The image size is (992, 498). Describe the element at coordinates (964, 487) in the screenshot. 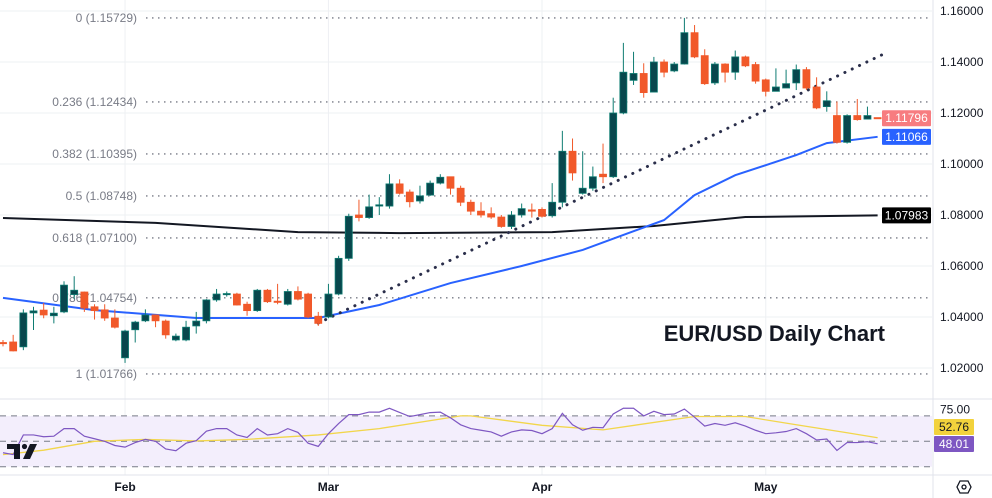

I see `settings-icon` at that location.